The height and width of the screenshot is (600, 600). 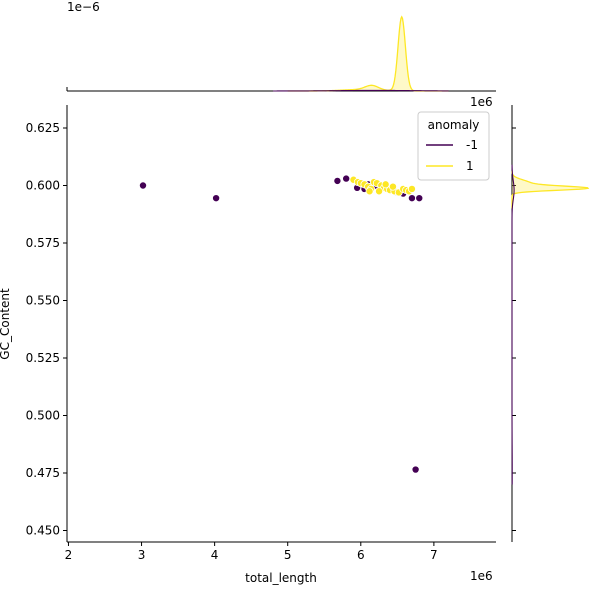 I want to click on legend-entry-label: -1, so click(x=472, y=145).